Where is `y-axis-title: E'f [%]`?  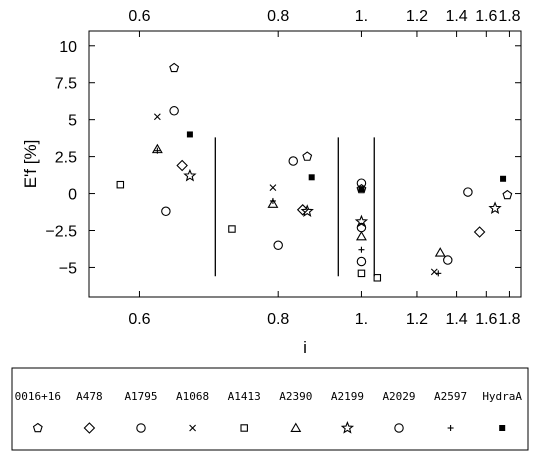 y-axis-title: E'f [%] is located at coordinates (30, 164).